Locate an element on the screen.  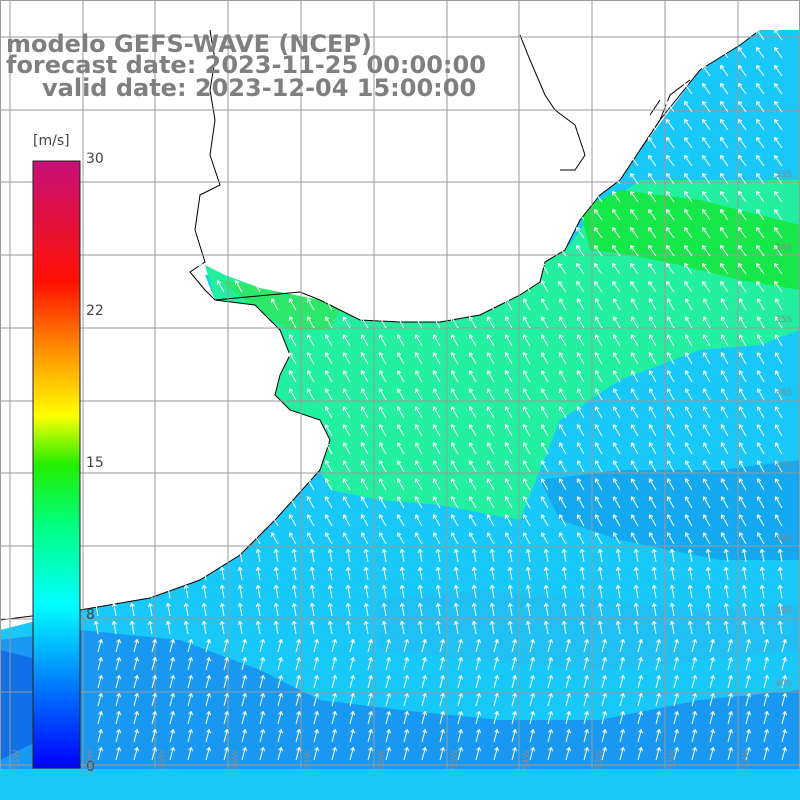
lon-label-54w: 54W is located at coordinates (527, 759).